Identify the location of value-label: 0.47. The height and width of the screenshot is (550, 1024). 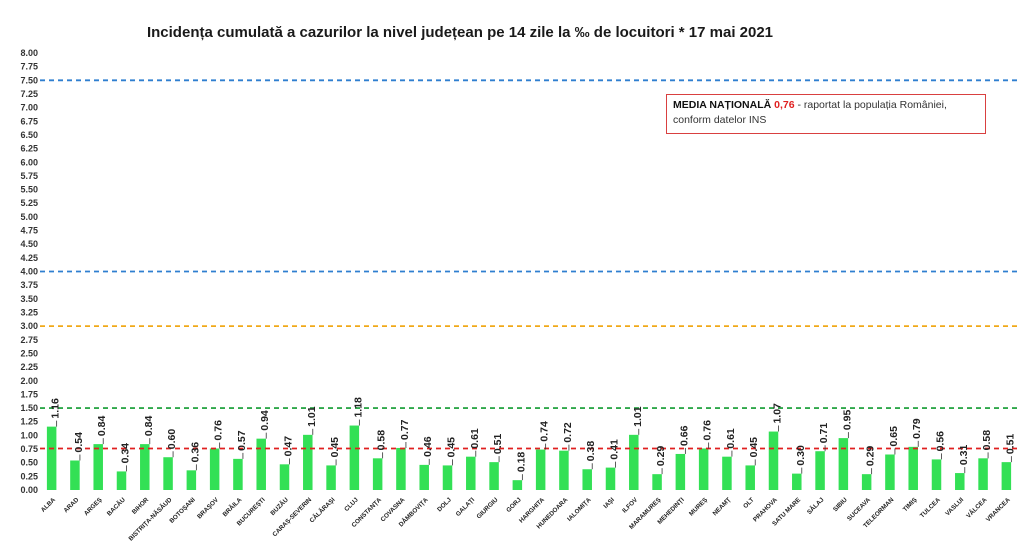
(289, 446).